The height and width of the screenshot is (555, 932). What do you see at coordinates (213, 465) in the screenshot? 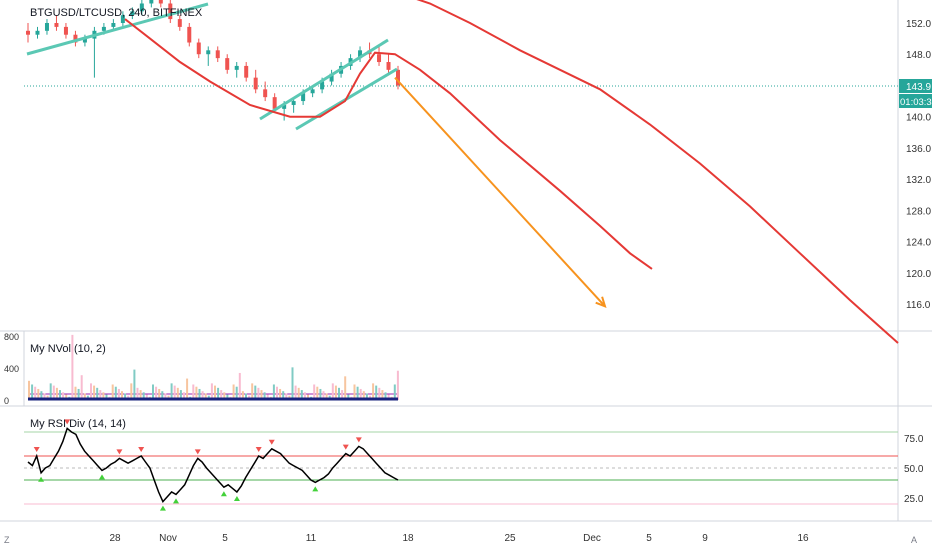
I see `rsi-line` at bounding box center [213, 465].